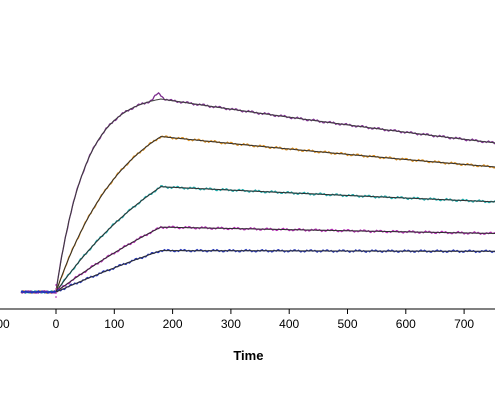  I want to click on series-5-measured-line, so click(257, 271).